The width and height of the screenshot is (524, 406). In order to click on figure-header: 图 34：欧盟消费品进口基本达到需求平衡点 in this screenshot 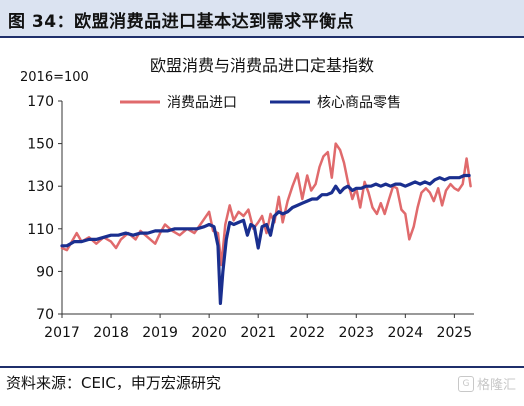, I will do `click(262, 18)`.